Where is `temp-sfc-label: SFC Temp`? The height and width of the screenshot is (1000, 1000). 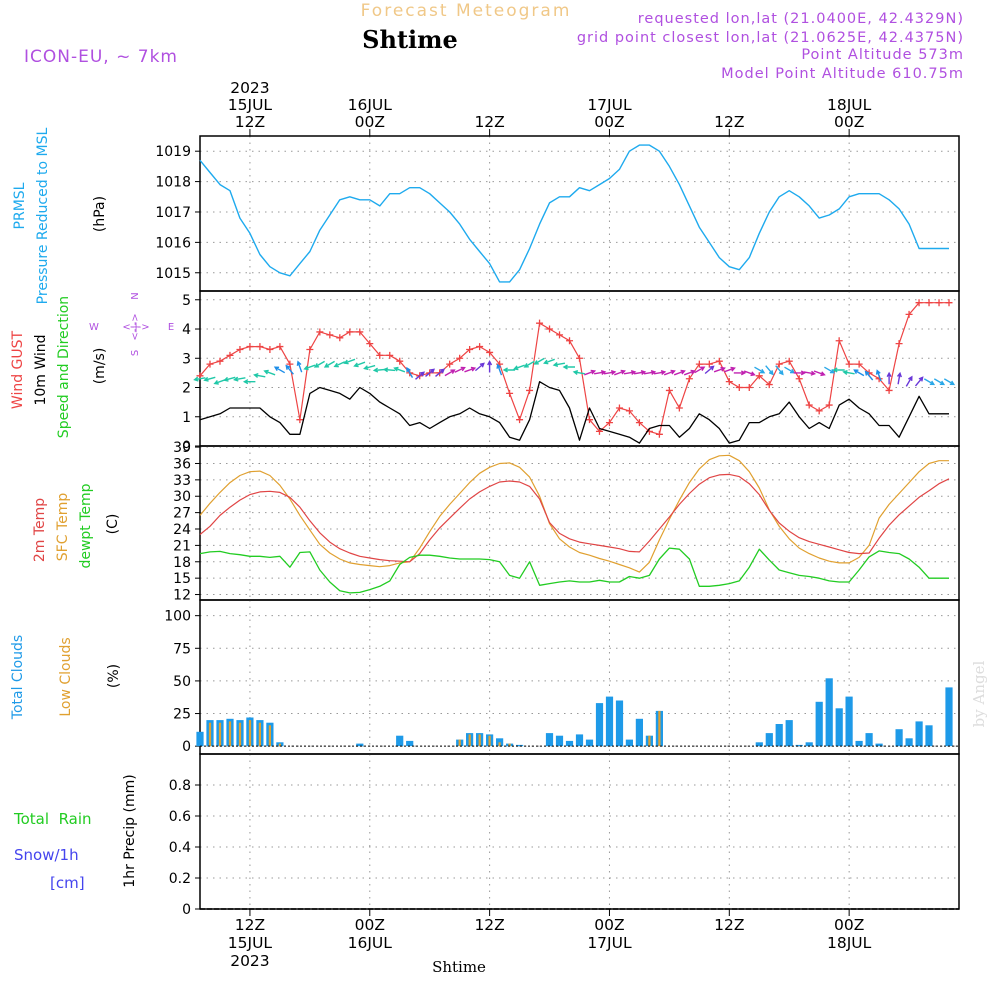 temp-sfc-label: SFC Temp is located at coordinates (63, 527).